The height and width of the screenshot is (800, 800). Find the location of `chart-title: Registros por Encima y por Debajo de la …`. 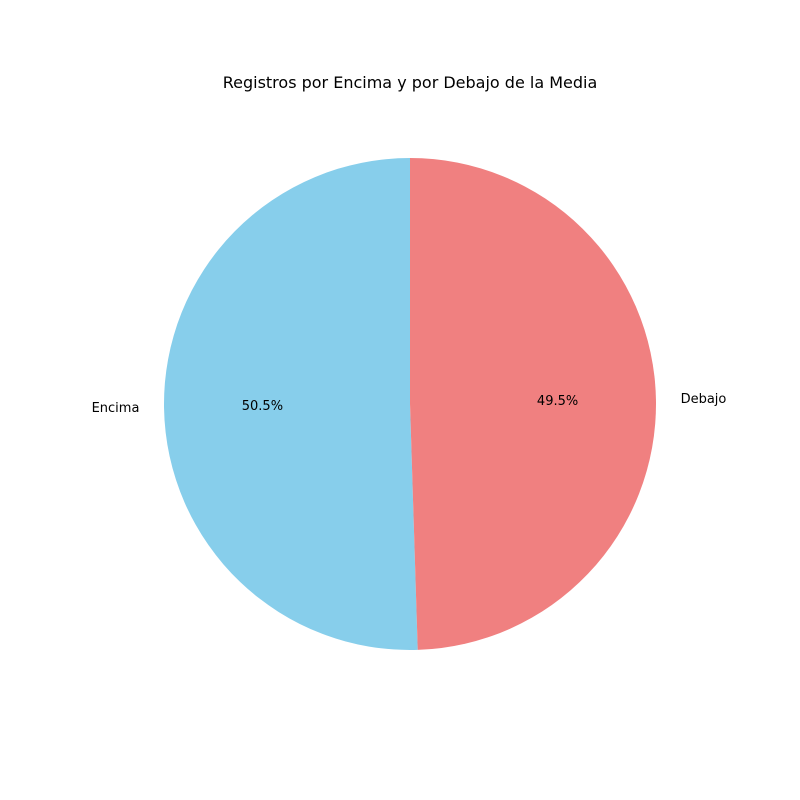

chart-title: Registros por Encima y por Debajo de la … is located at coordinates (410, 82).